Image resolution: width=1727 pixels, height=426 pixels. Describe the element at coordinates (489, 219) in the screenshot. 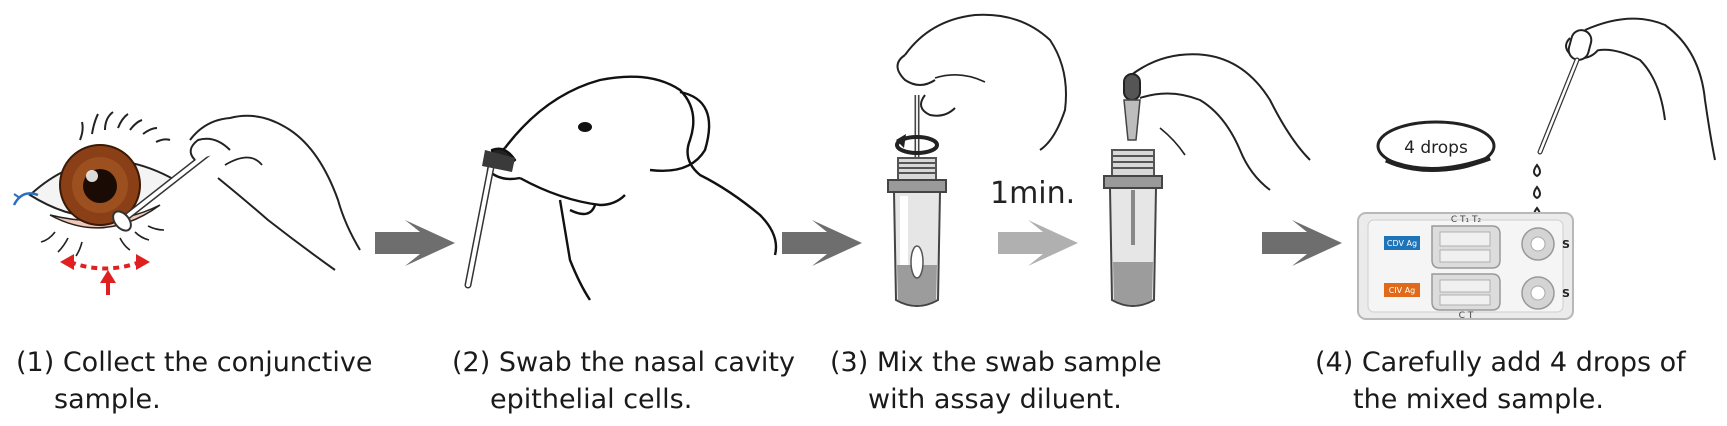

I see `nasal-swab` at that location.